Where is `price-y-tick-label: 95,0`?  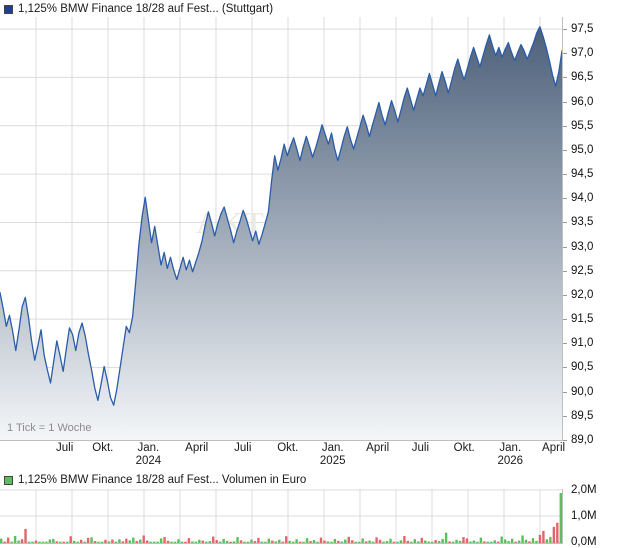 price-y-tick-label: 95,0 is located at coordinates (582, 149).